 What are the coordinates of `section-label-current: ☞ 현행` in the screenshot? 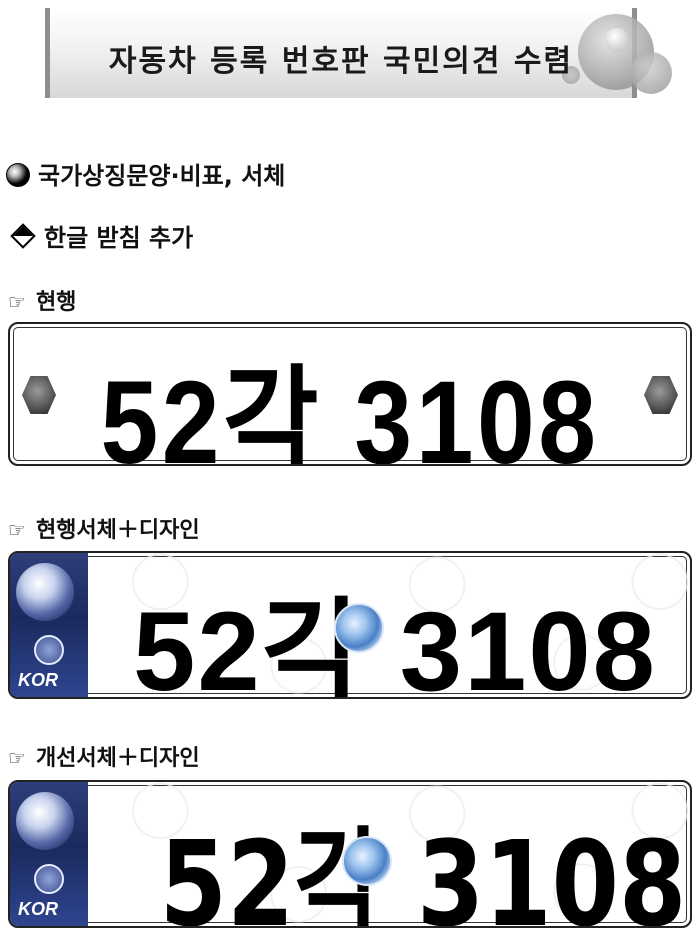 It's located at (42, 300).